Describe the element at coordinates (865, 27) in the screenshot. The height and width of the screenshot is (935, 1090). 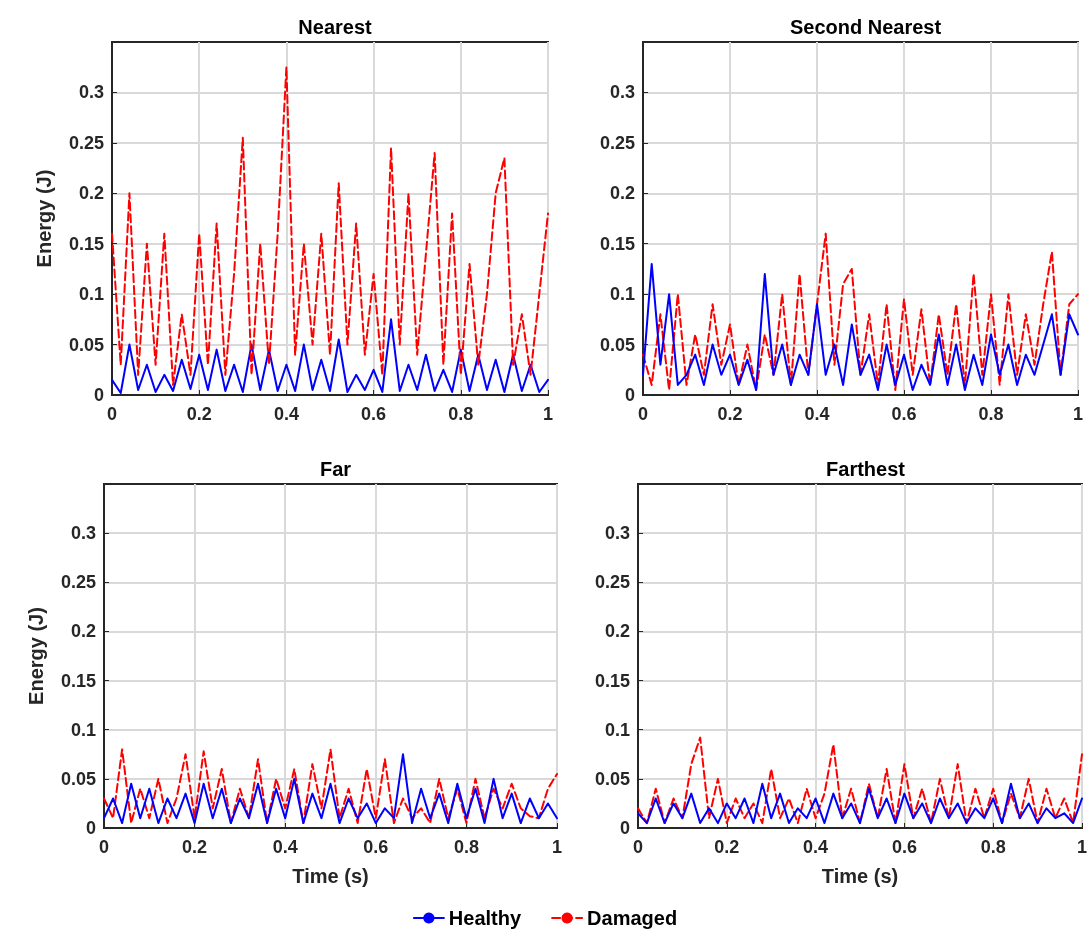
I see `chart-title: Second Nearest` at that location.